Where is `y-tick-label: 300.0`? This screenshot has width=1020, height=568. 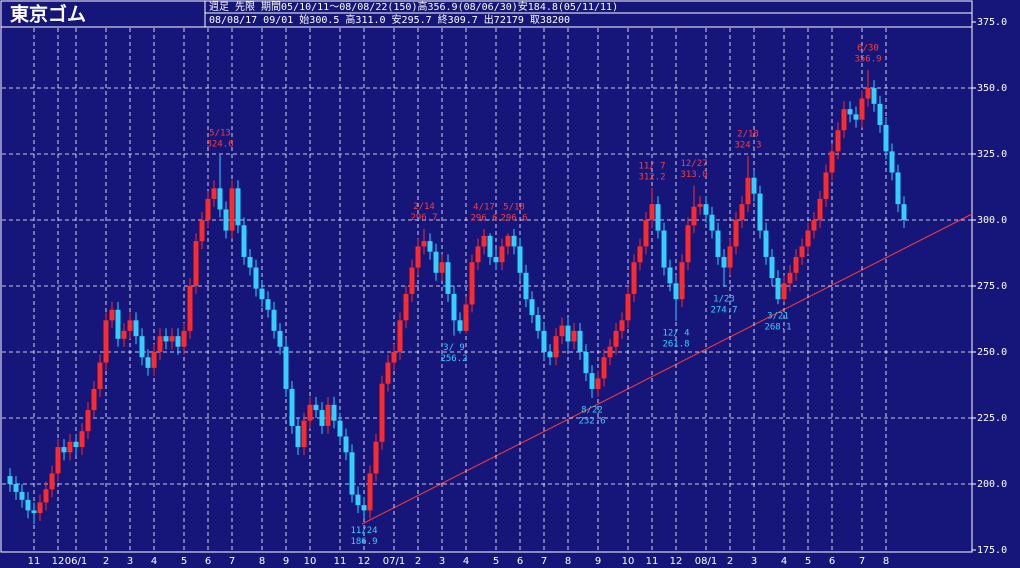
y-tick-label: 300.0 is located at coordinates (992, 220).